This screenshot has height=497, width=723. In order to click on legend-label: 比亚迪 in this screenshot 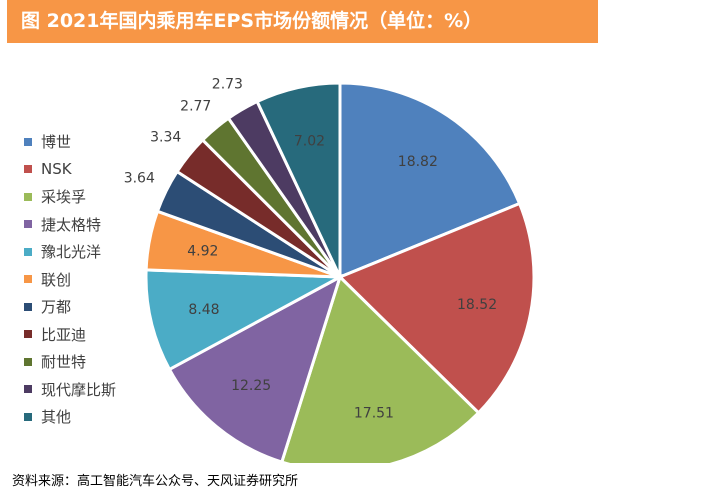, I will do `click(64, 334)`.